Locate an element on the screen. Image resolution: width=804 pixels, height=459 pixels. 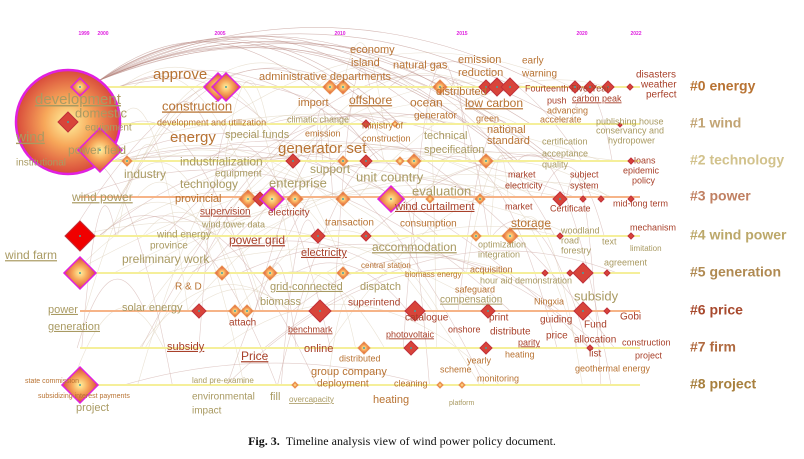
keyword-label: wind is located at coordinates (30, 137).